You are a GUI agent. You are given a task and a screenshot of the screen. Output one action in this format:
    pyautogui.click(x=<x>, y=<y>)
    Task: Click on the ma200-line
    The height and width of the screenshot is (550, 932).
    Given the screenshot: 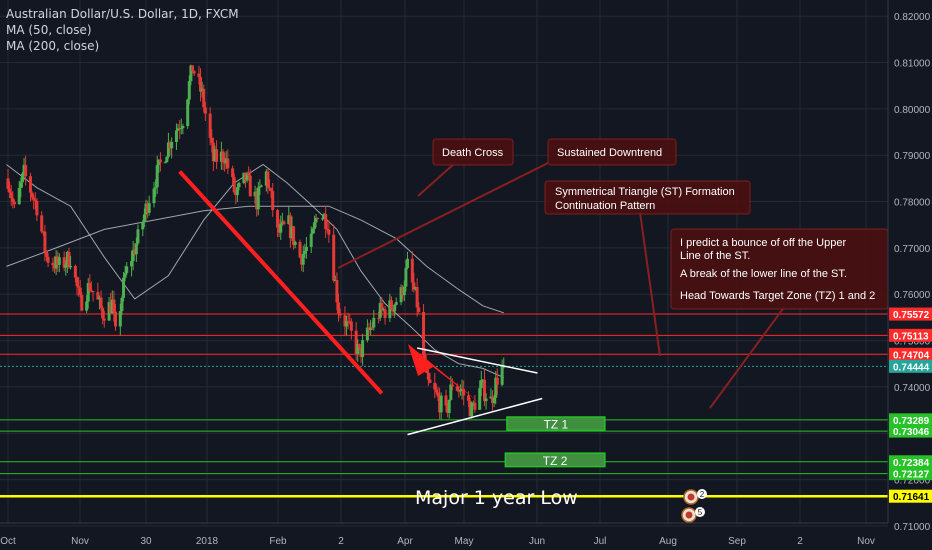 What is the action you would take?
    pyautogui.click(x=255, y=259)
    